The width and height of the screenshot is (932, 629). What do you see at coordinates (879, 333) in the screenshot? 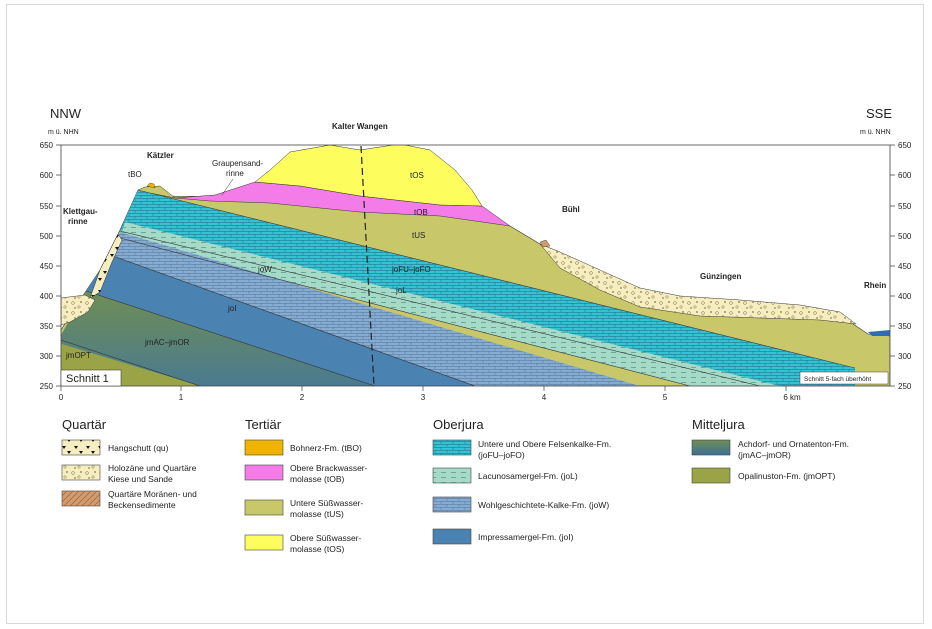
I see `rhein-water` at bounding box center [879, 333].